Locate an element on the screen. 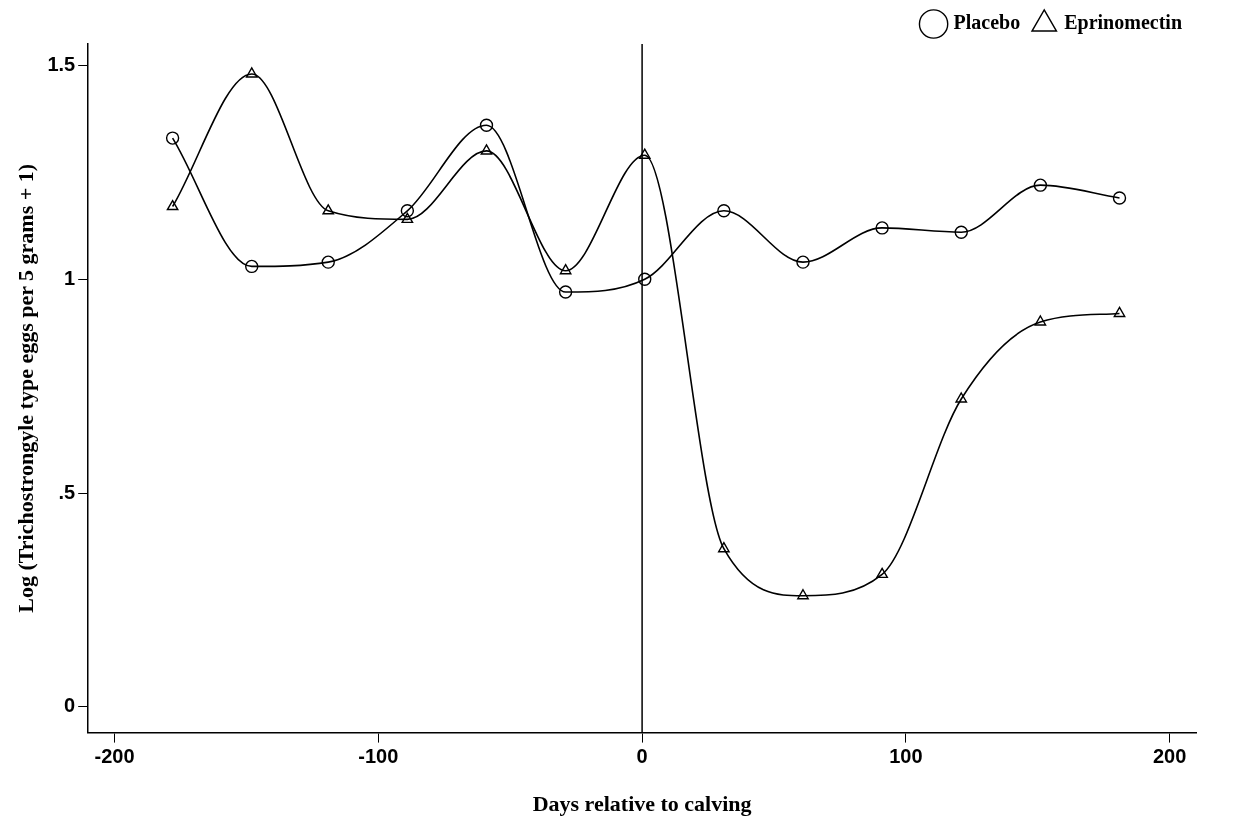 The image size is (1241, 833). y-tick-label: .5 is located at coordinates (67, 491).